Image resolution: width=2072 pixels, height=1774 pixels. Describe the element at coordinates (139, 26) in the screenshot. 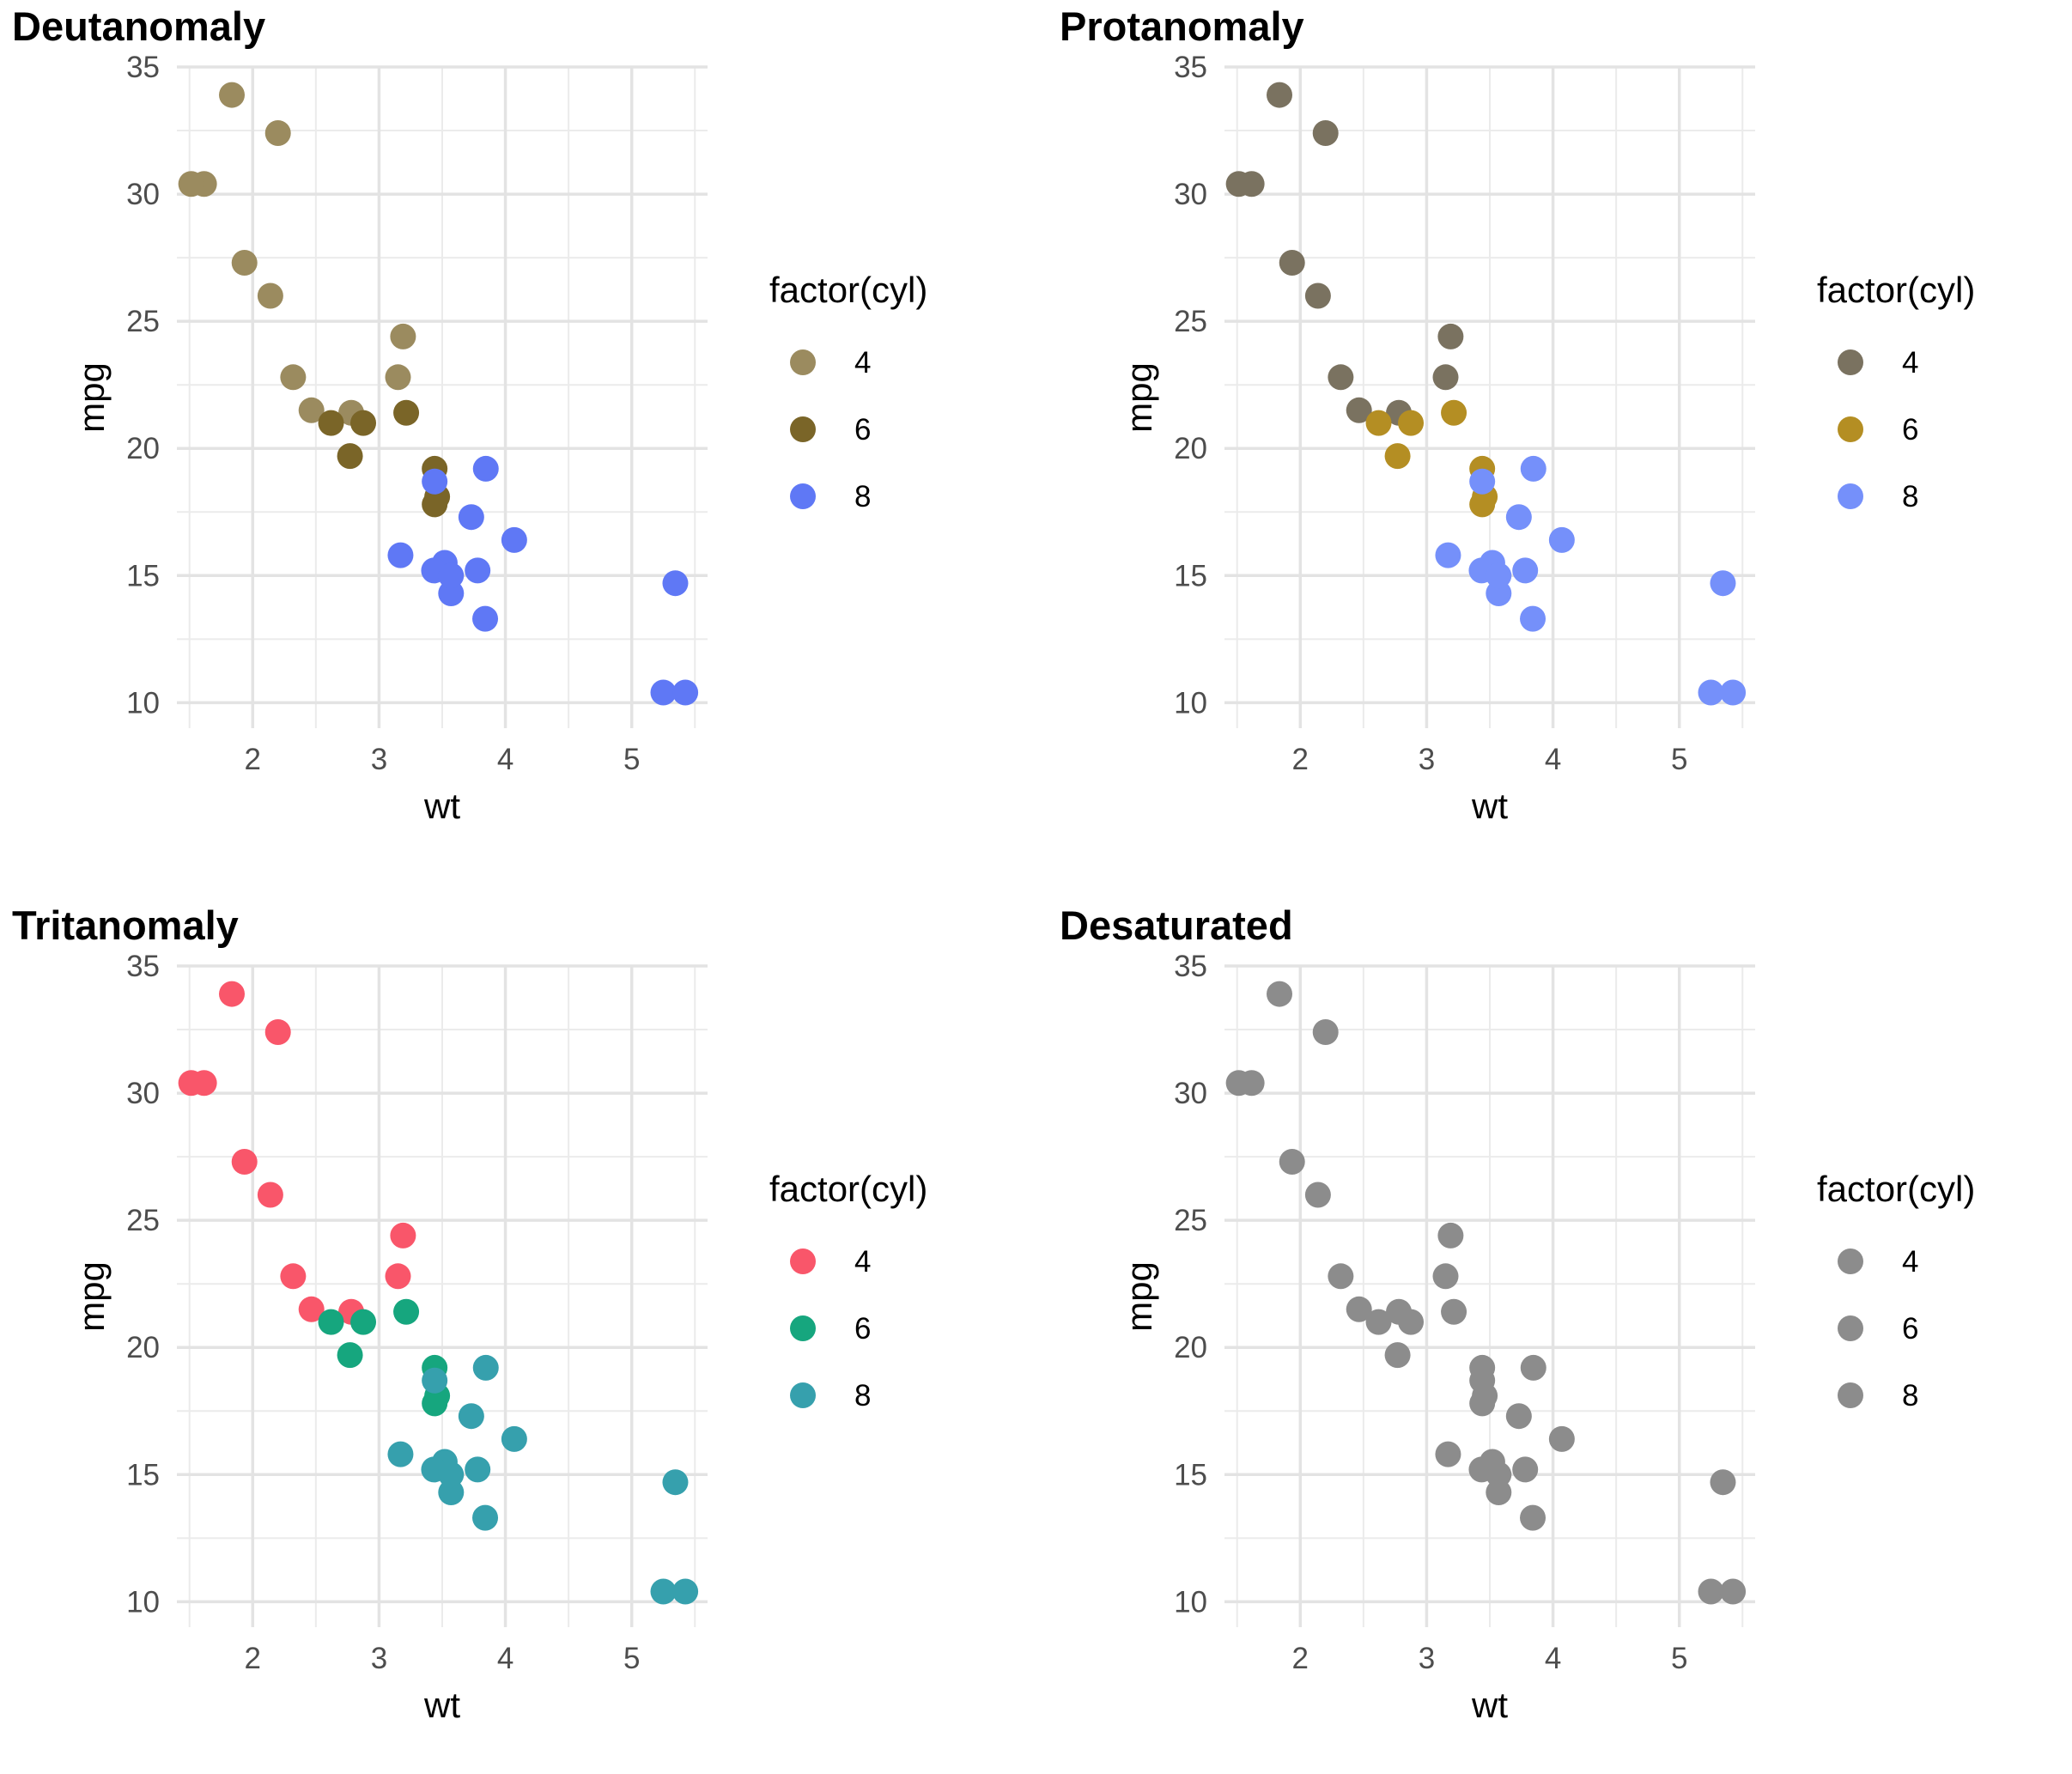

I see `panel-title: Deutanomaly` at that location.